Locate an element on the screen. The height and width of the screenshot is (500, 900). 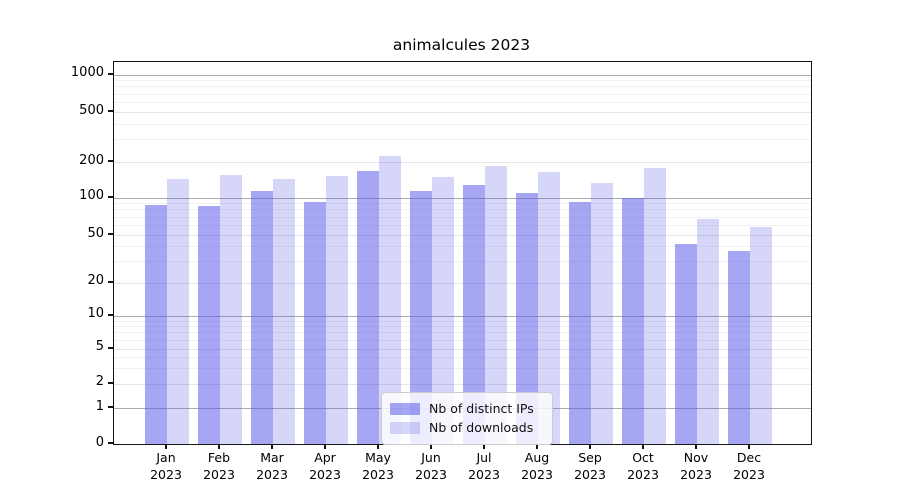
y-tick-label: 500 is located at coordinates (91, 110).